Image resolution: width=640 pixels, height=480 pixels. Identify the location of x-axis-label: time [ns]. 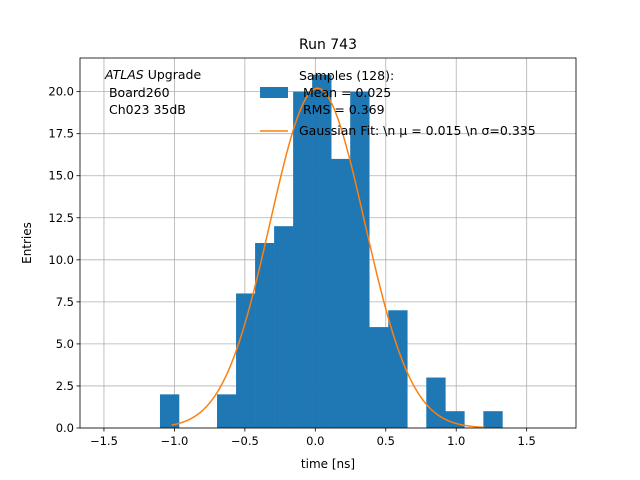
(328, 464).